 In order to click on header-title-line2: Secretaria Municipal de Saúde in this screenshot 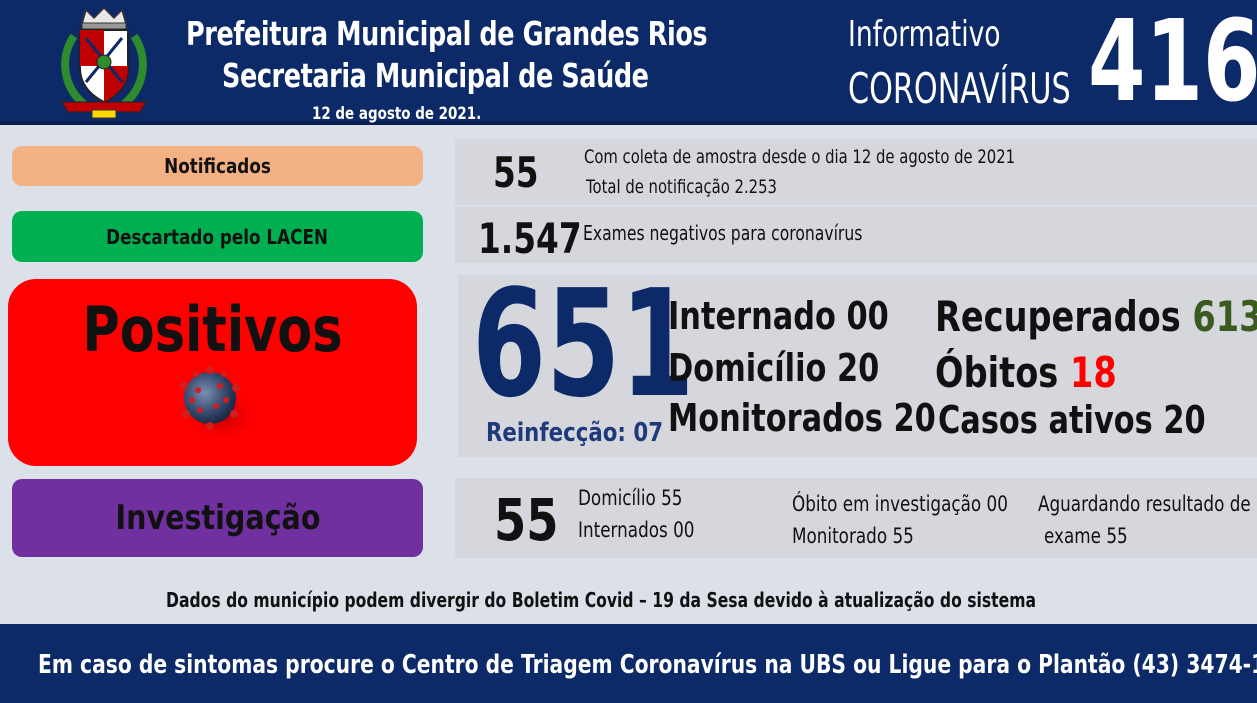, I will do `click(435, 75)`.